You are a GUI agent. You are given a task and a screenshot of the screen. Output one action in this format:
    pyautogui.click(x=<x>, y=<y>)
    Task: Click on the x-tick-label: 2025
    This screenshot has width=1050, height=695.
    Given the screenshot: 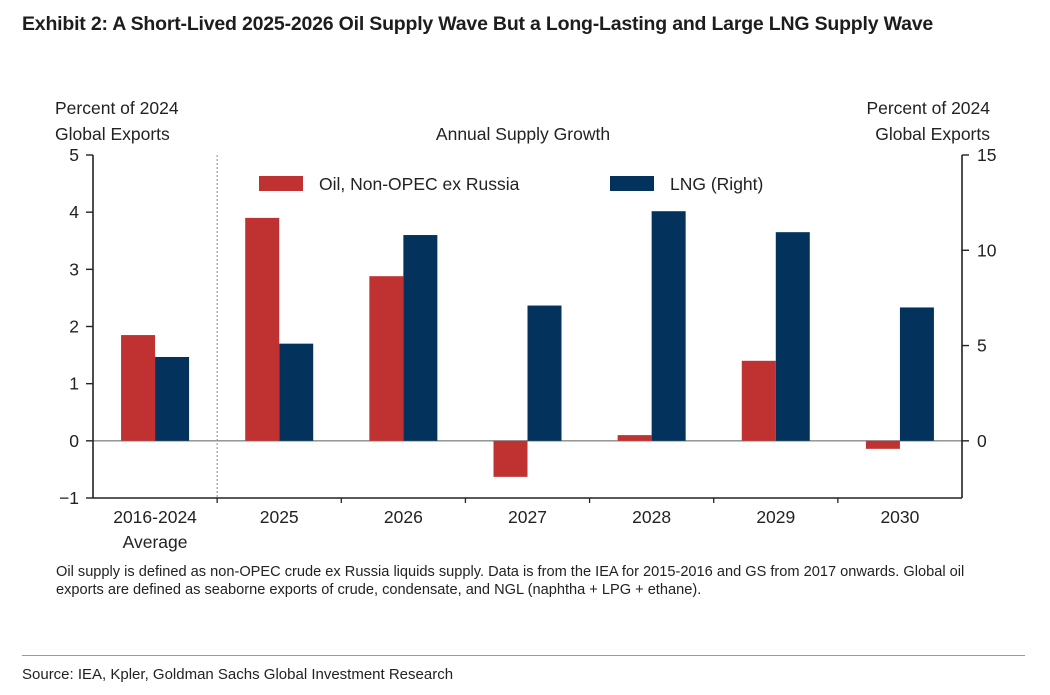 What is the action you would take?
    pyautogui.click(x=279, y=517)
    